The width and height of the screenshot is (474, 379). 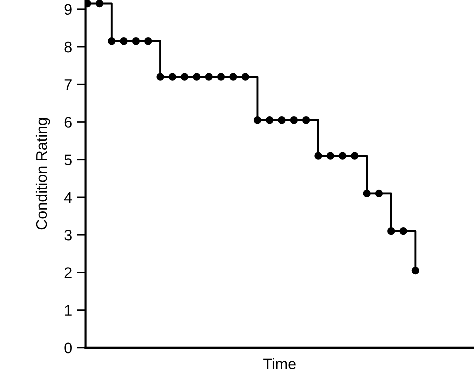 I want to click on y-tick-label: 4, so click(x=68, y=198).